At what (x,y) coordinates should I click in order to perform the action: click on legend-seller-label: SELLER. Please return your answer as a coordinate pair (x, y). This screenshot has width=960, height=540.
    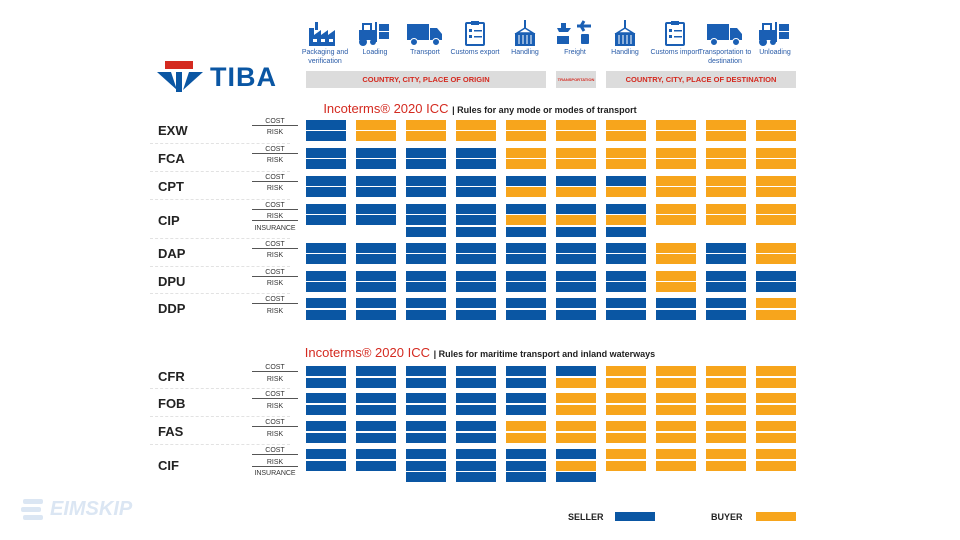
    Looking at the image, I should click on (586, 517).